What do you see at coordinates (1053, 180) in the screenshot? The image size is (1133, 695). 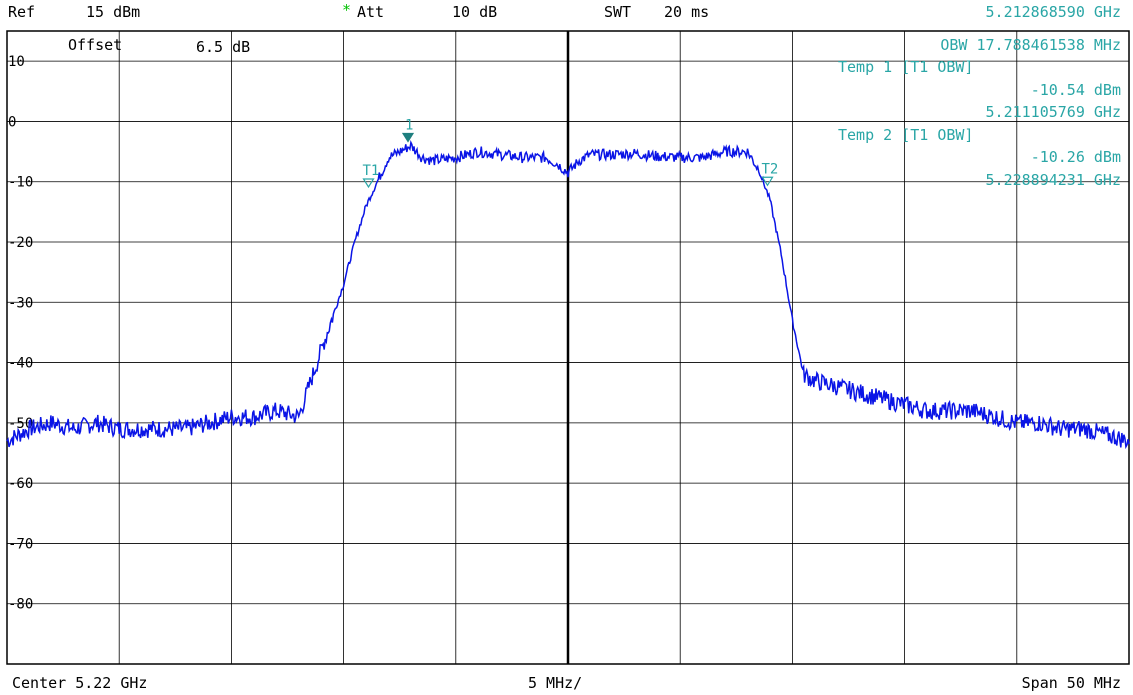 I see `temp2-frequency: 5.228894231 GHz` at bounding box center [1053, 180].